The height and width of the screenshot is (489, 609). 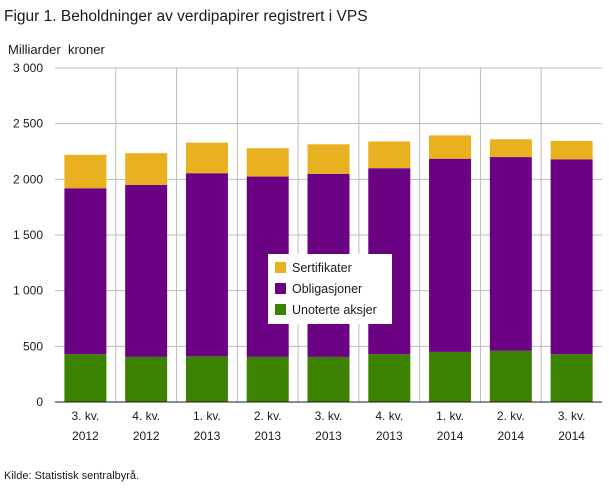 What do you see at coordinates (334, 310) in the screenshot?
I see `legend-entry-label: Unoterte aksjer` at bounding box center [334, 310].